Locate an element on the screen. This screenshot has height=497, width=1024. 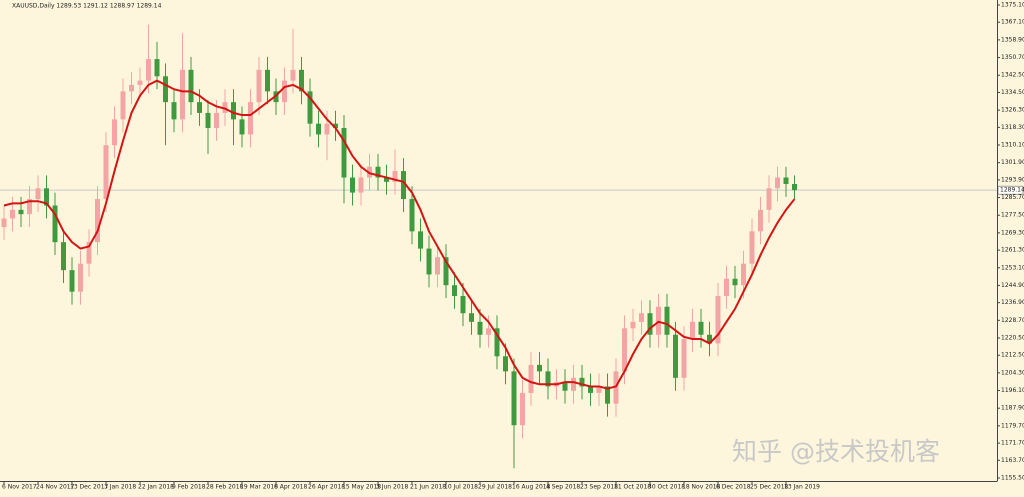
x-tick-label: 3 Jun 2018 is located at coordinates (392, 487).